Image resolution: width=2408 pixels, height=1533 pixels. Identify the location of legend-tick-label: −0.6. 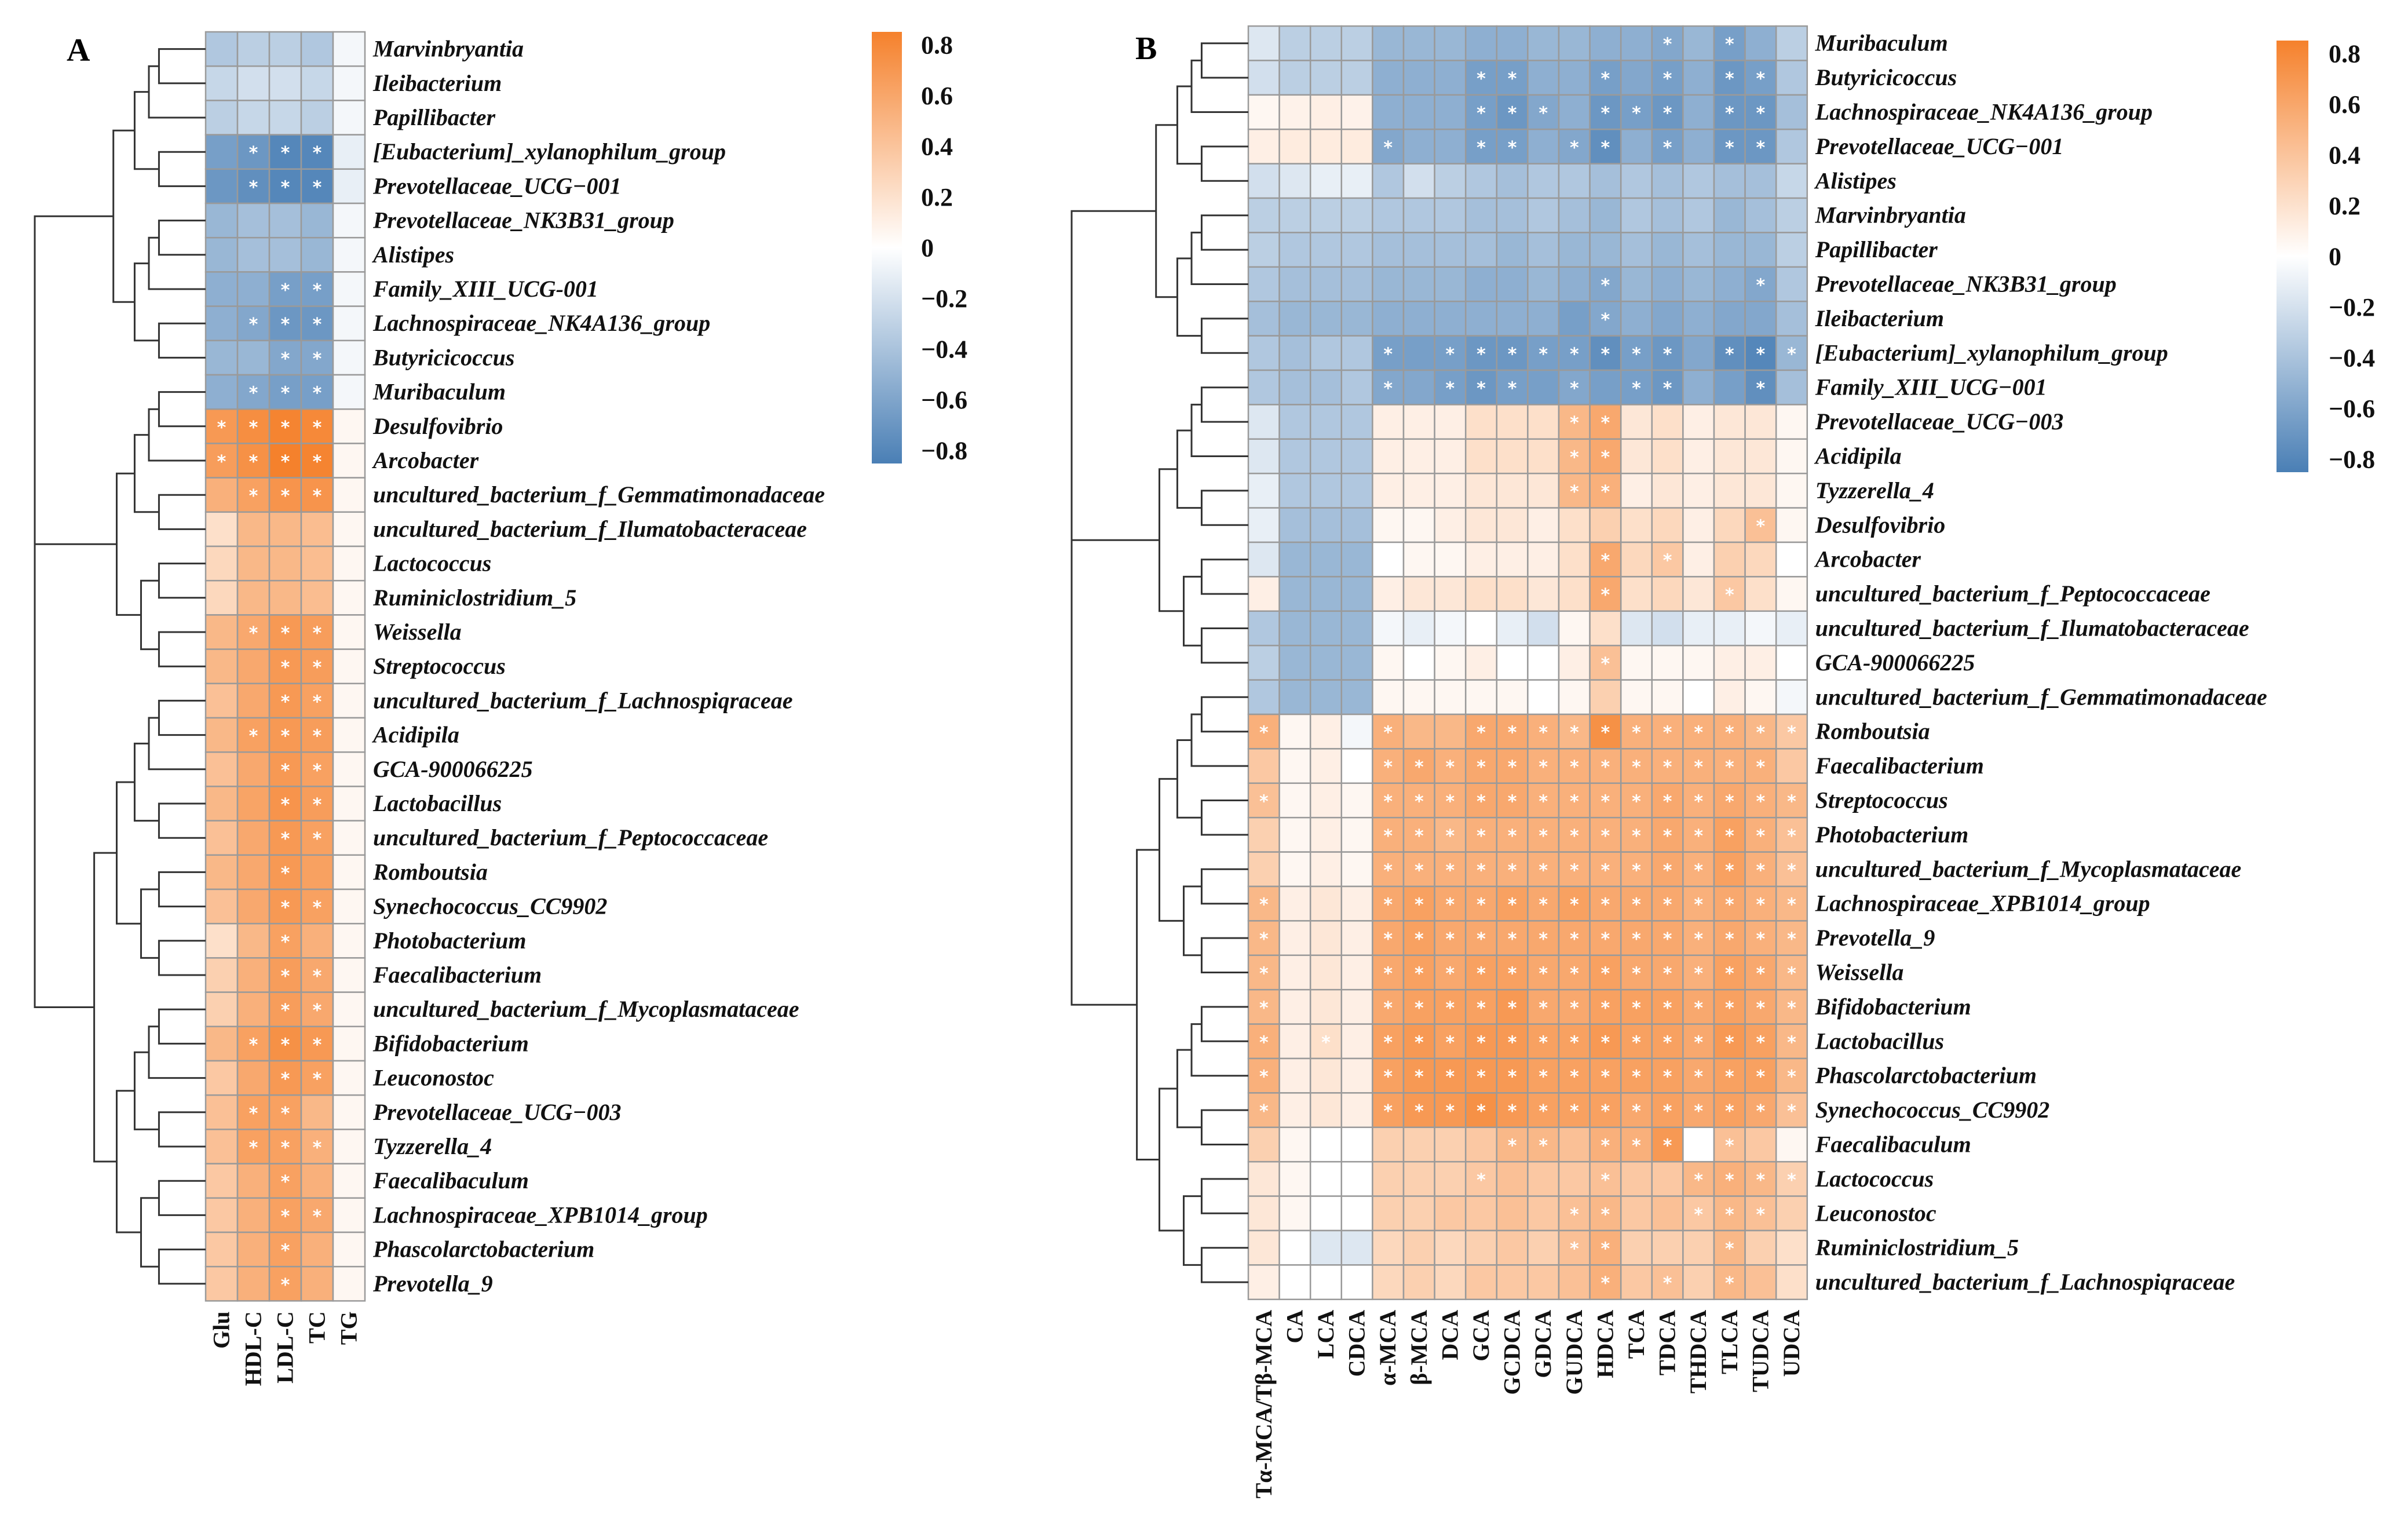
(944, 400).